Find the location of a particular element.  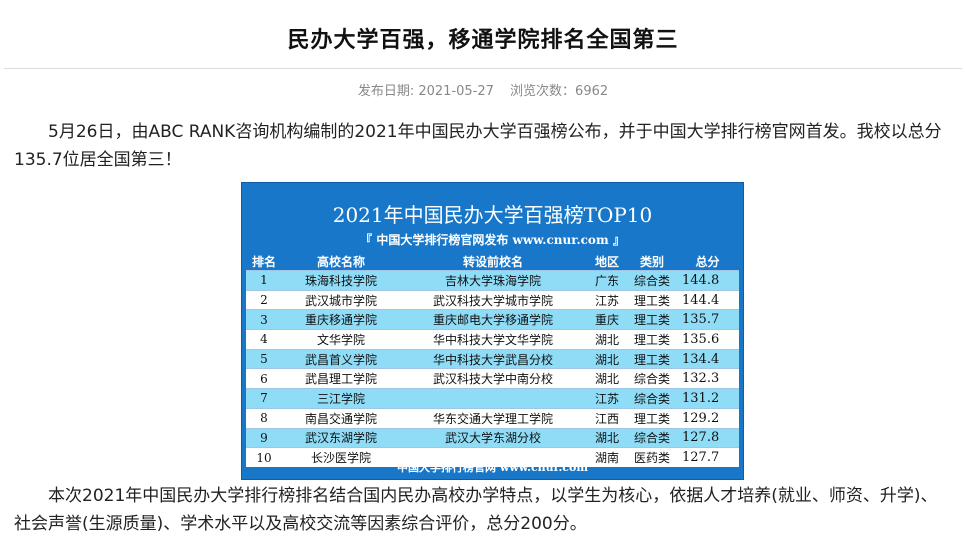

table-row: 1 珠海科技学院 吉林大学珠海学院 广东 综合类 144.8 is located at coordinates (492, 280).